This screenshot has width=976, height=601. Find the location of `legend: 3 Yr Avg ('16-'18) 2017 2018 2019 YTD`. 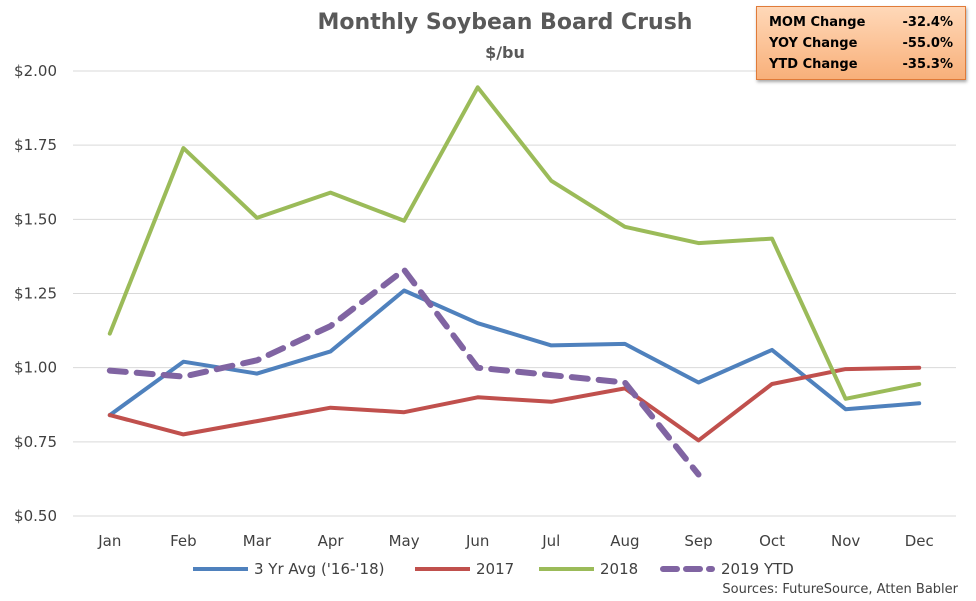

legend: 3 Yr Avg ('16-'18) 2017 2018 2019 YTD is located at coordinates (493, 569).